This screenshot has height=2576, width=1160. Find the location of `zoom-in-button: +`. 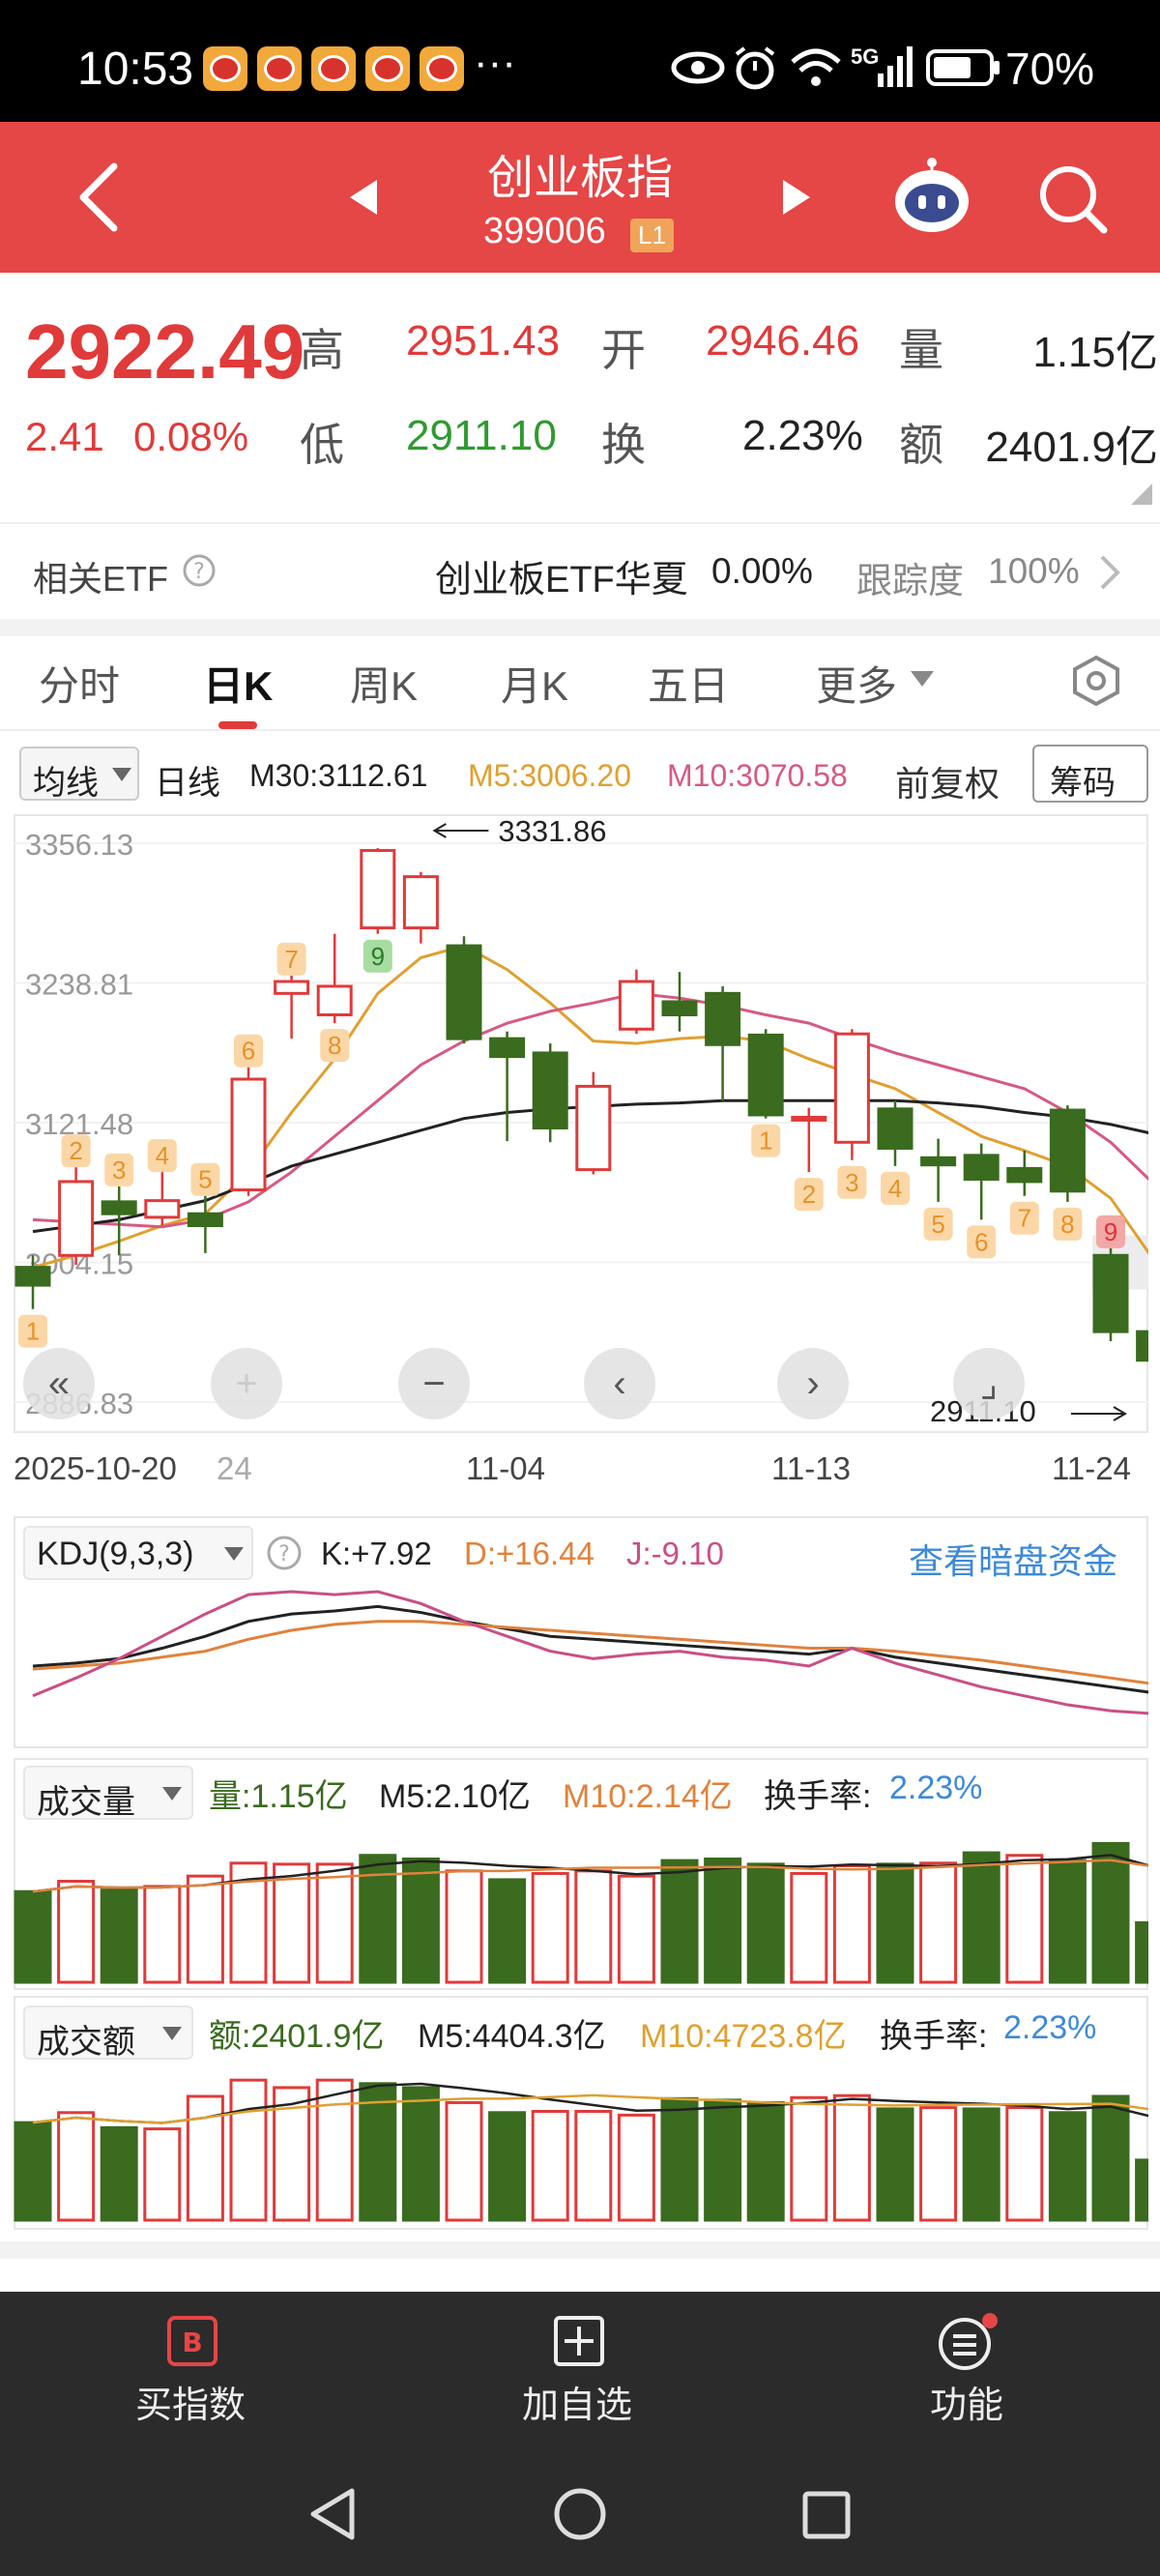

zoom-in-button: + is located at coordinates (247, 1384).